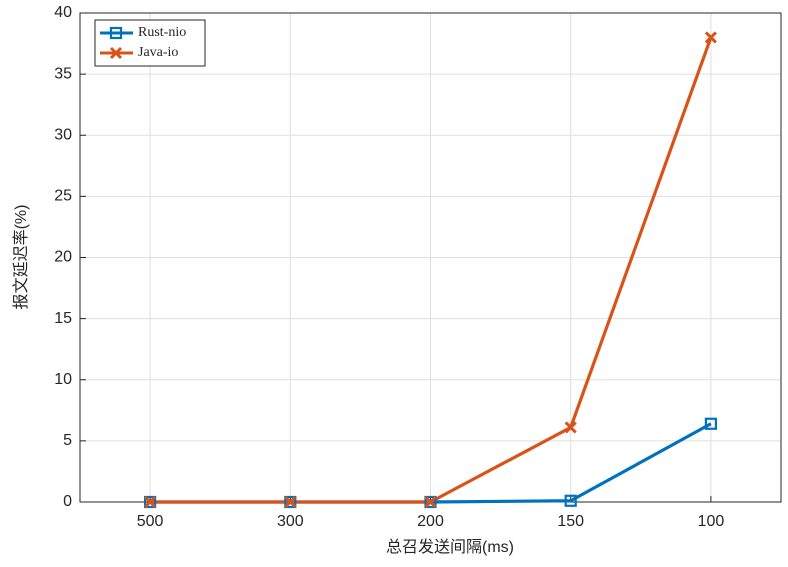 The height and width of the screenshot is (567, 788). What do you see at coordinates (290, 521) in the screenshot?
I see `x-tick-label: 300` at bounding box center [290, 521].